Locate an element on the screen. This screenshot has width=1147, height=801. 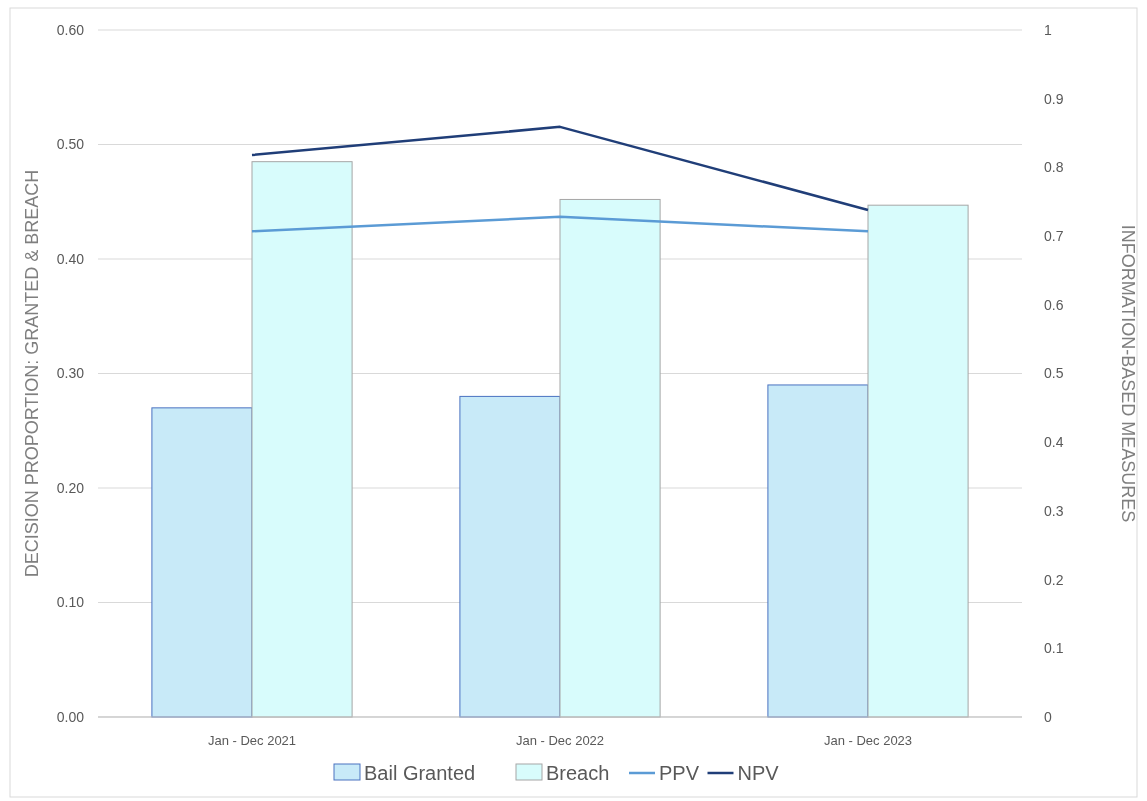
x-tick-label: Jan - Dec 2023 is located at coordinates (868, 740).